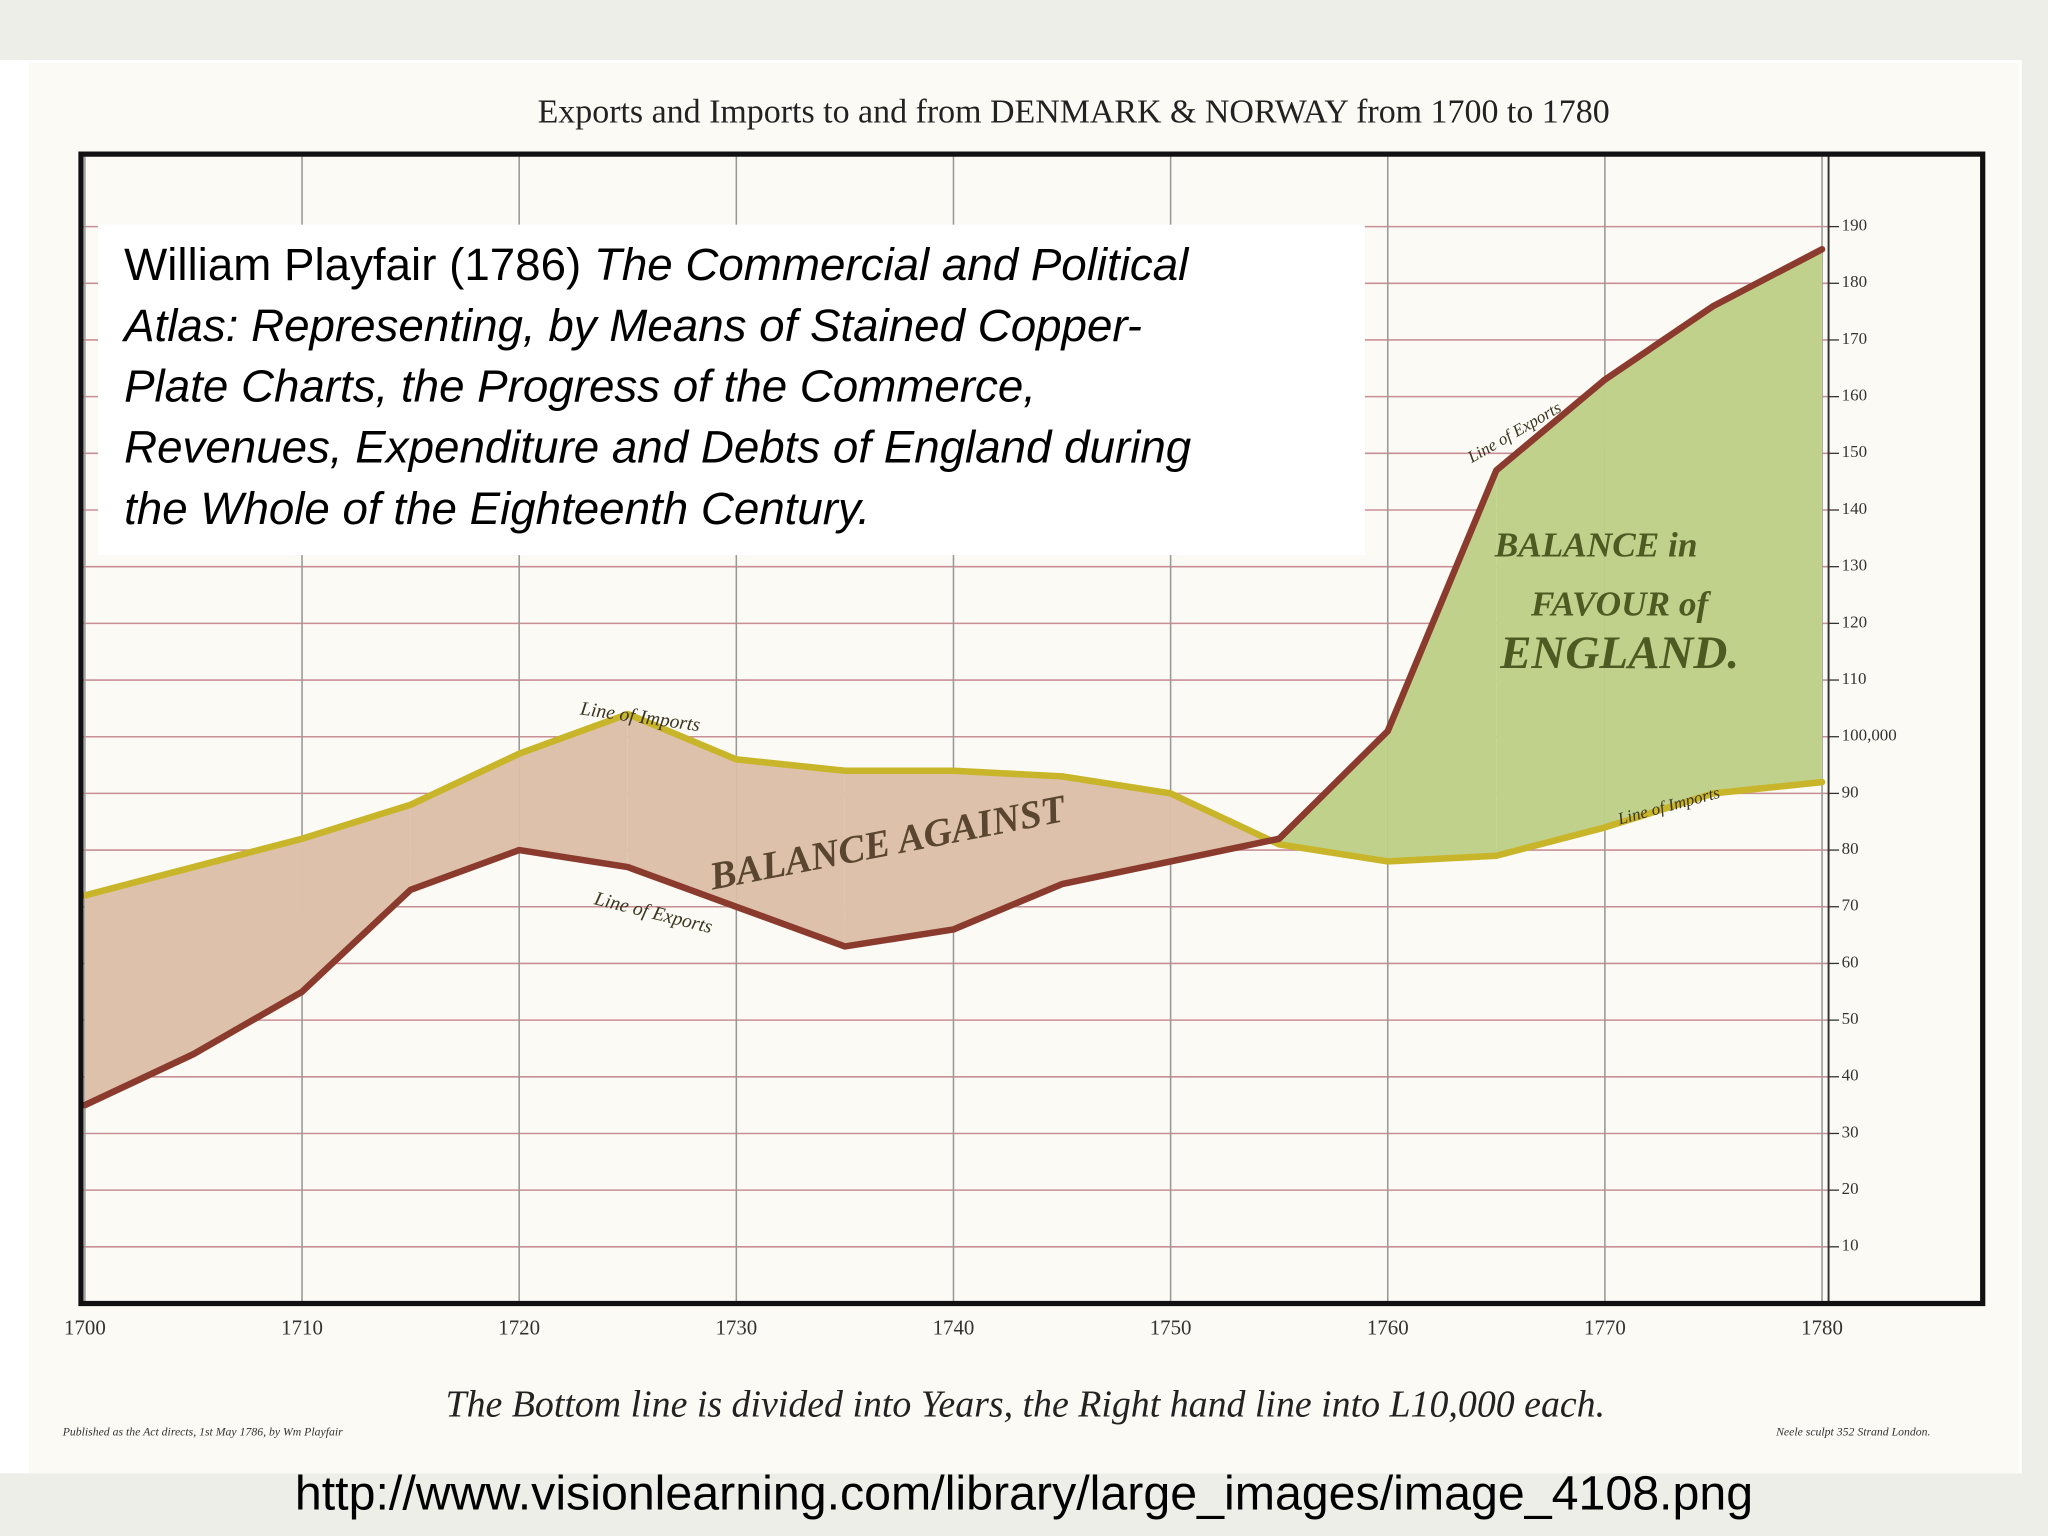 The image size is (2048, 1536). What do you see at coordinates (497, 508) in the screenshot?
I see `caption-title: the Whole of the Eighteenth Century.` at bounding box center [497, 508].